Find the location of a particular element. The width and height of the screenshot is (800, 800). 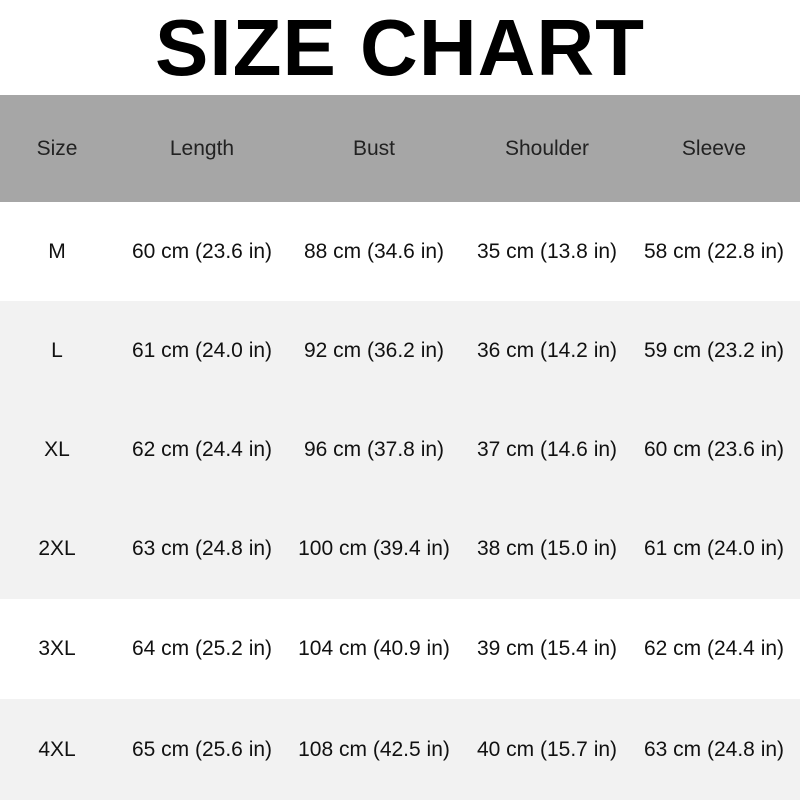

cell-sleeve: 62 cm (24.4 in) is located at coordinates (714, 648).